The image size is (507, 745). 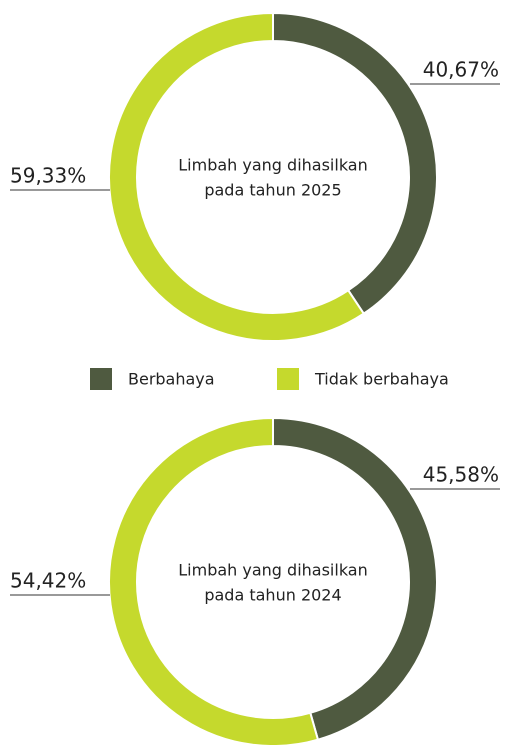 What do you see at coordinates (171, 379) in the screenshot?
I see `legend-label: Berbahaya` at bounding box center [171, 379].